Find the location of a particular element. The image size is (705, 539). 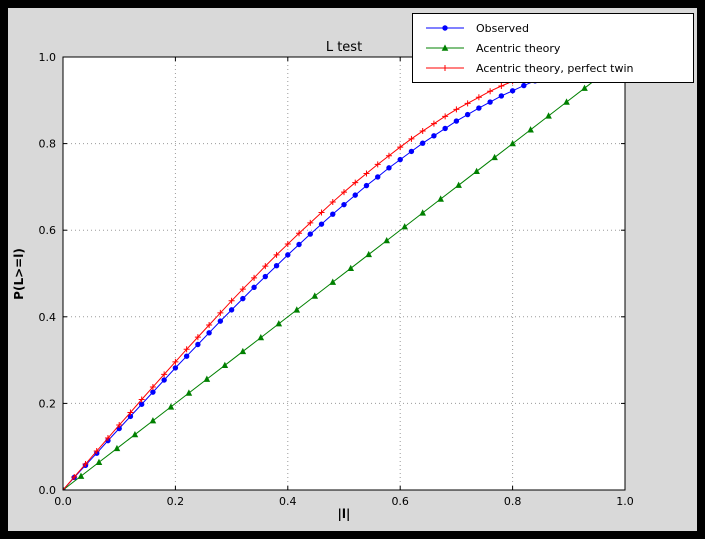

y-tick-label: 0.0 is located at coordinates (48, 490).